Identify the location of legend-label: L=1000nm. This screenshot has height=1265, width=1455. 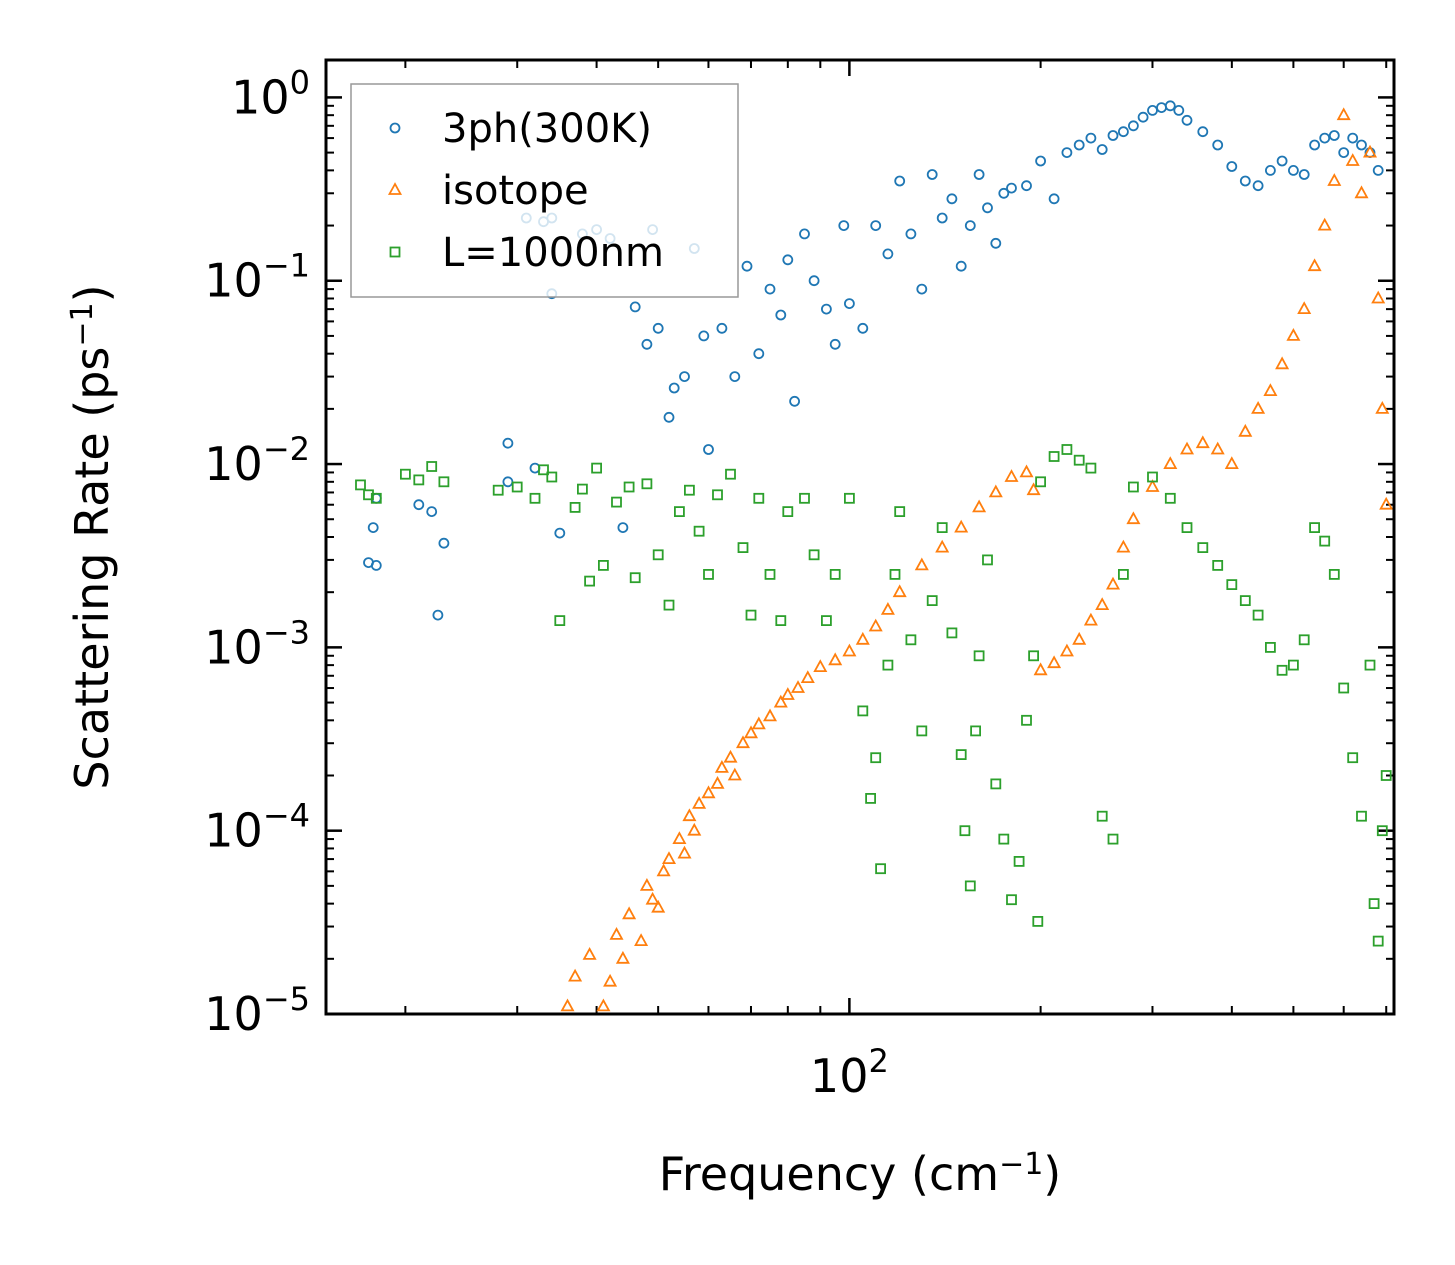
(553, 253).